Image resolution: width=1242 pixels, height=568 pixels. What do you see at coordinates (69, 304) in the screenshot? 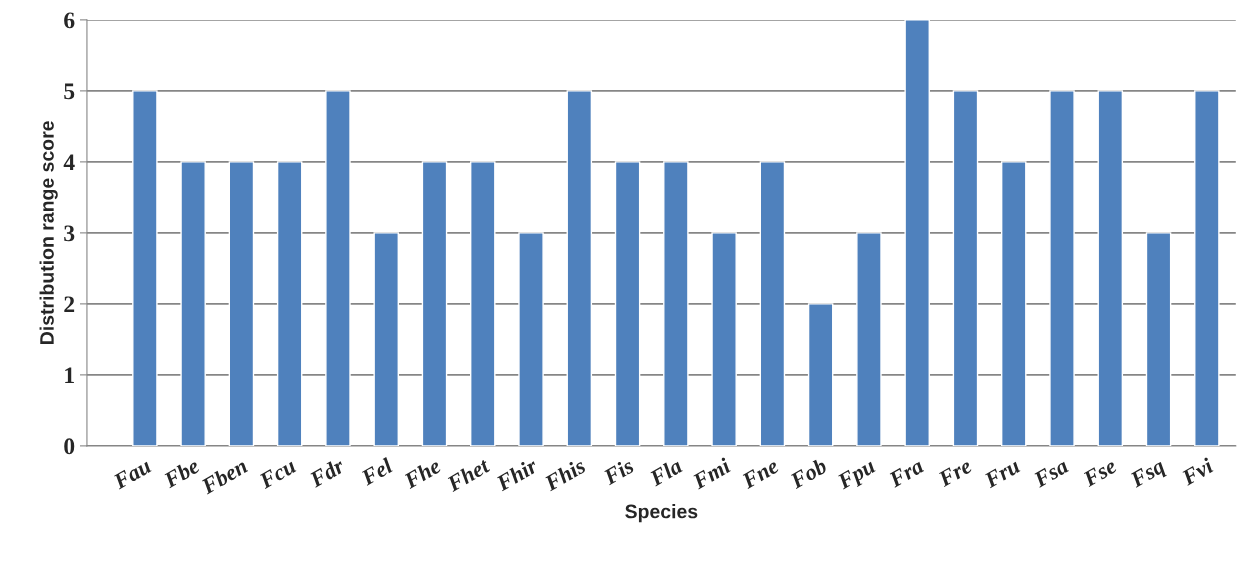
I see `y-tick-label: 2` at bounding box center [69, 304].